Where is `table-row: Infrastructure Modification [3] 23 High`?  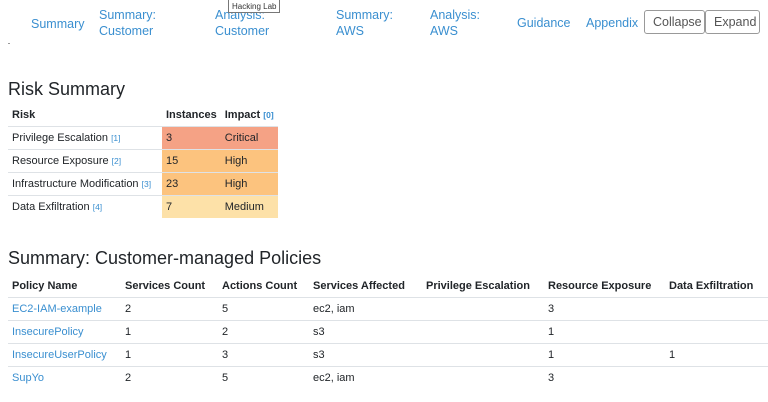
table-row: Infrastructure Modification [3] 23 High is located at coordinates (143, 184).